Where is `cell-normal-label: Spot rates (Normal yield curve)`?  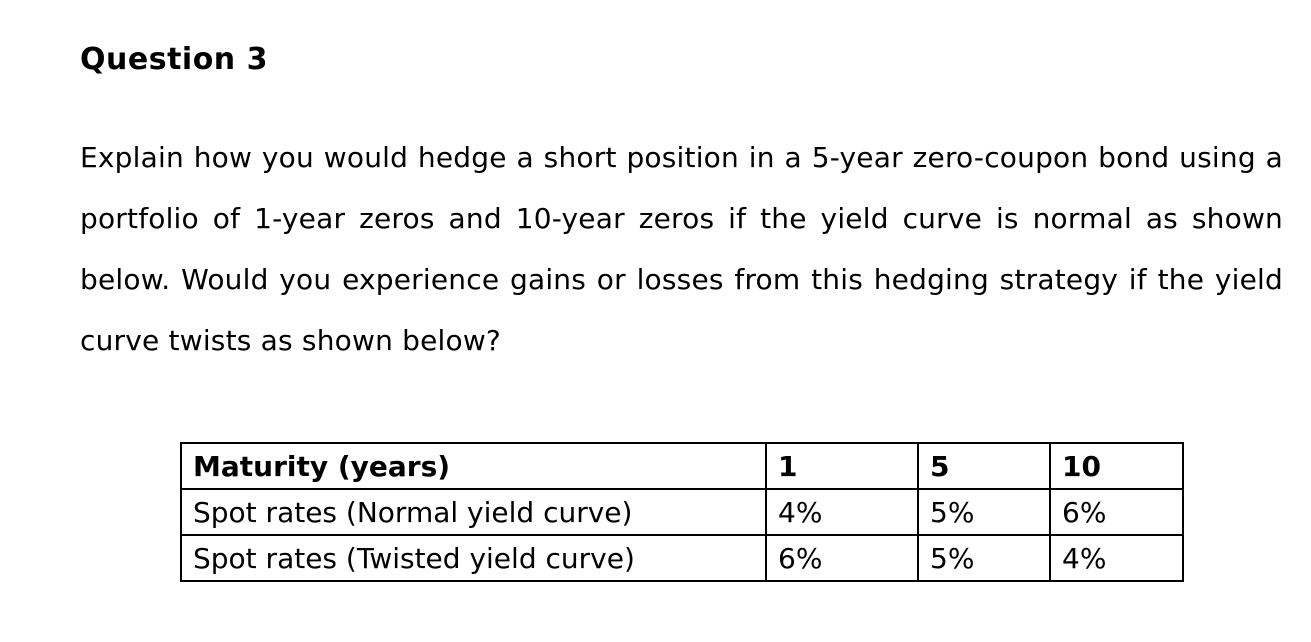 cell-normal-label: Spot rates (Normal yield curve) is located at coordinates (473, 512).